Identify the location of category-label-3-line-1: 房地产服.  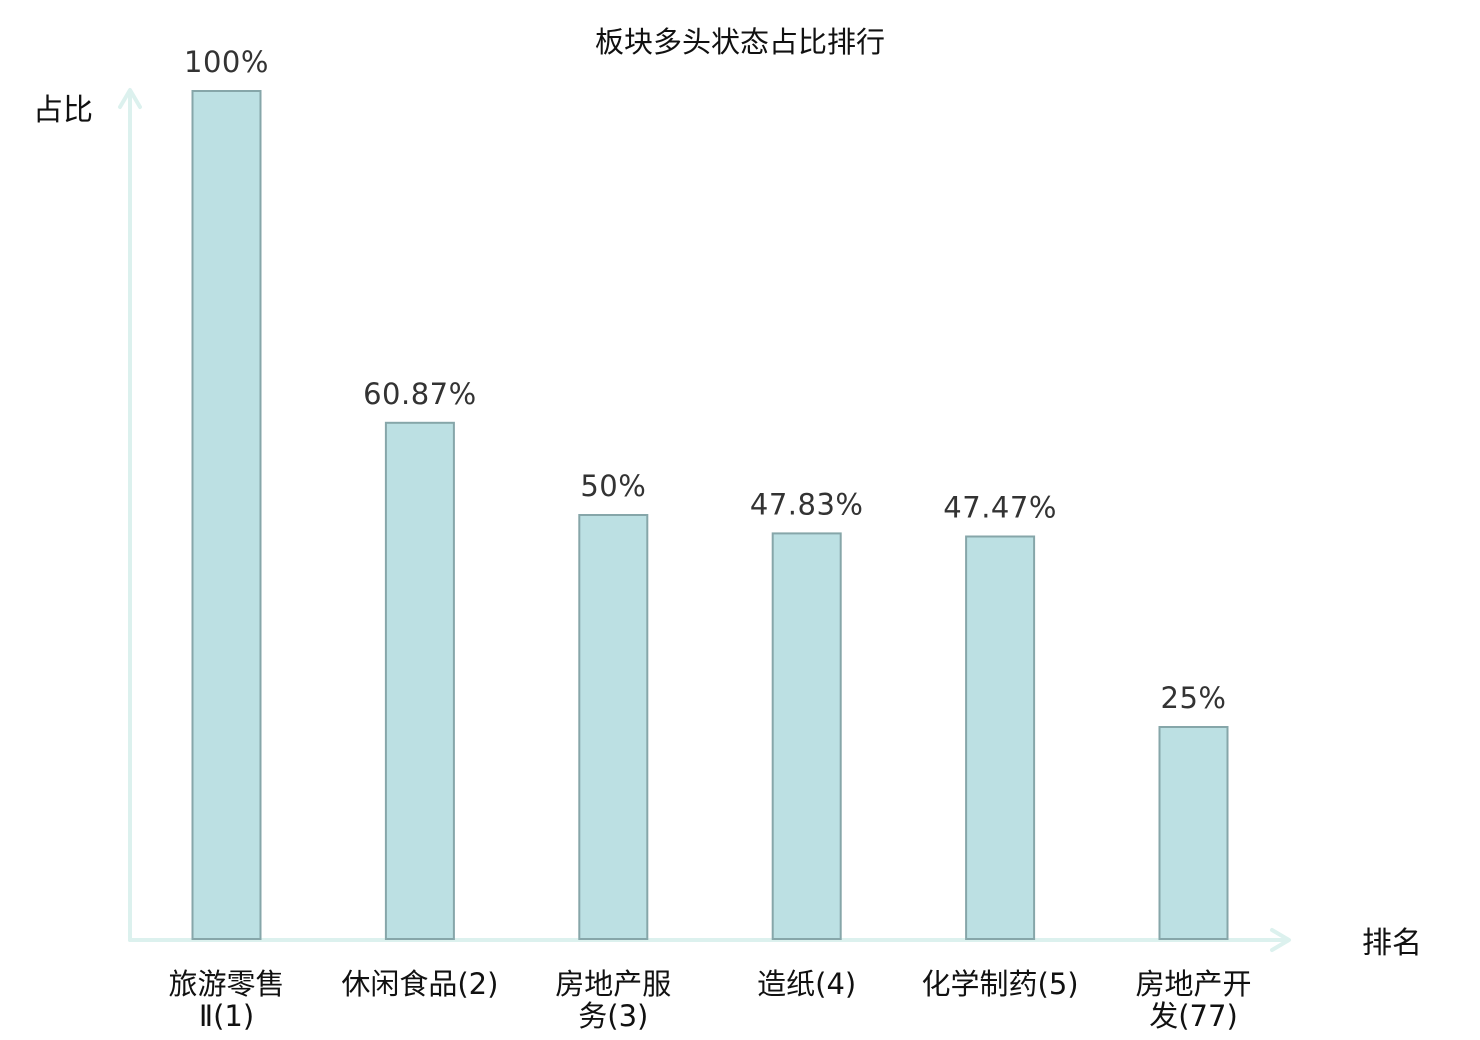
(613, 984).